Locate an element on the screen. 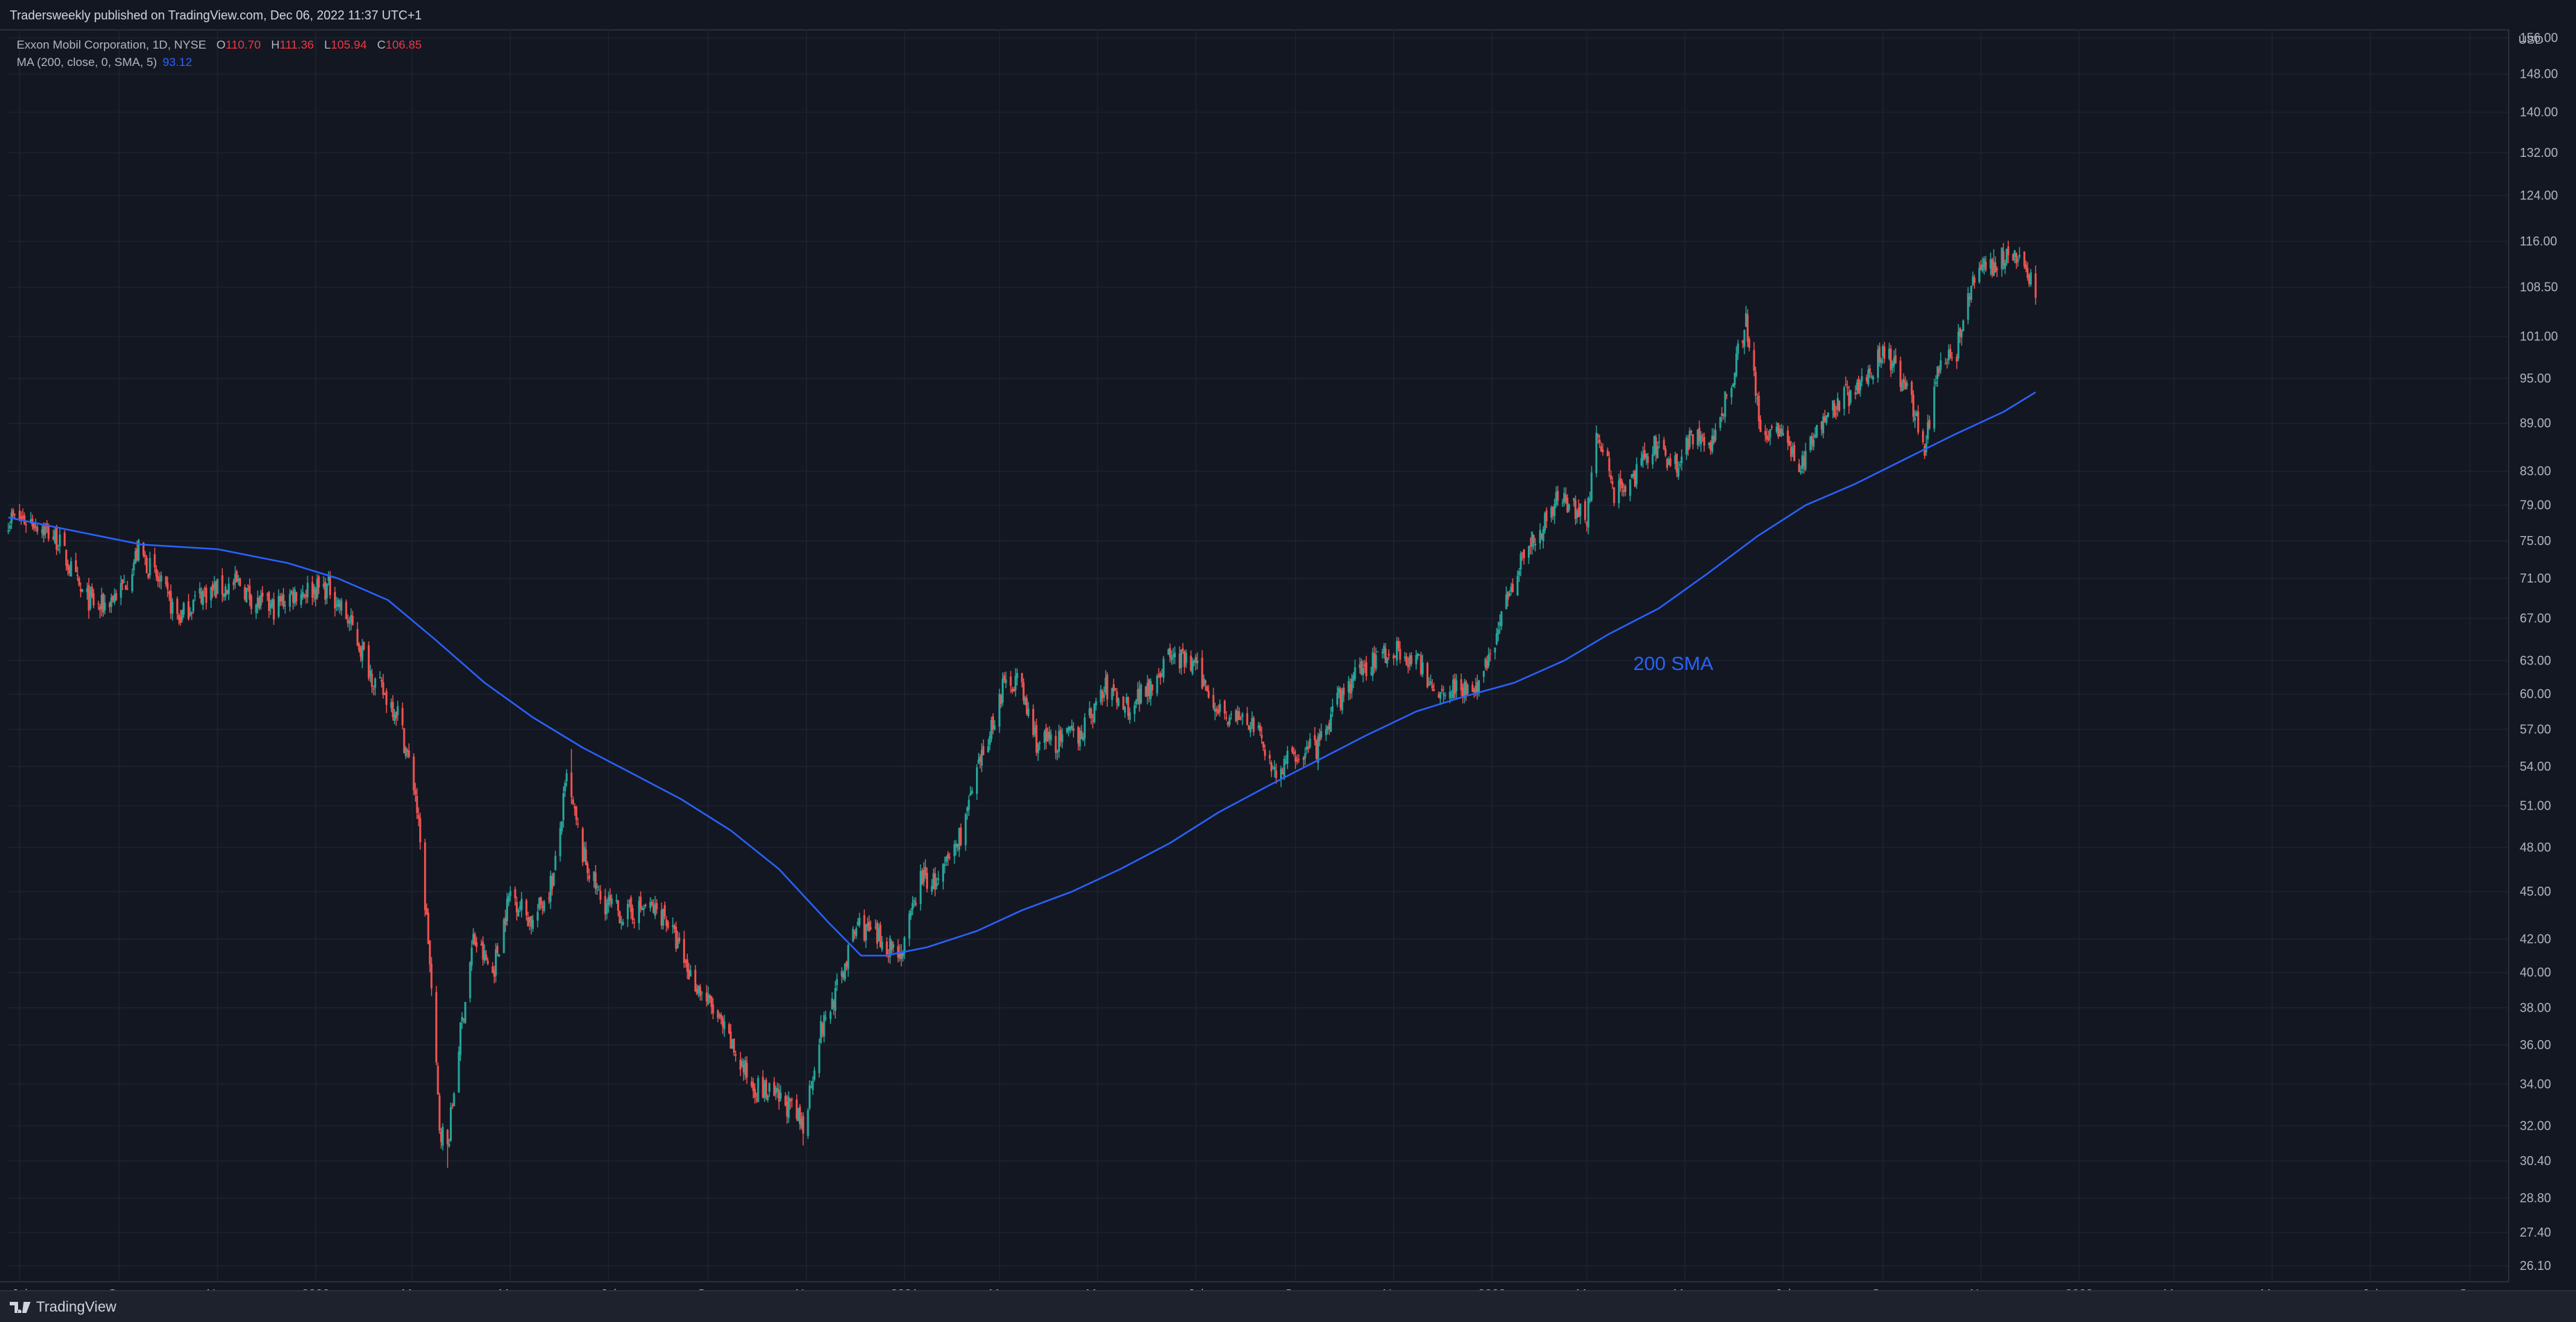 The image size is (2576, 1322). price-tick-label: 60.00 is located at coordinates (2535, 694).